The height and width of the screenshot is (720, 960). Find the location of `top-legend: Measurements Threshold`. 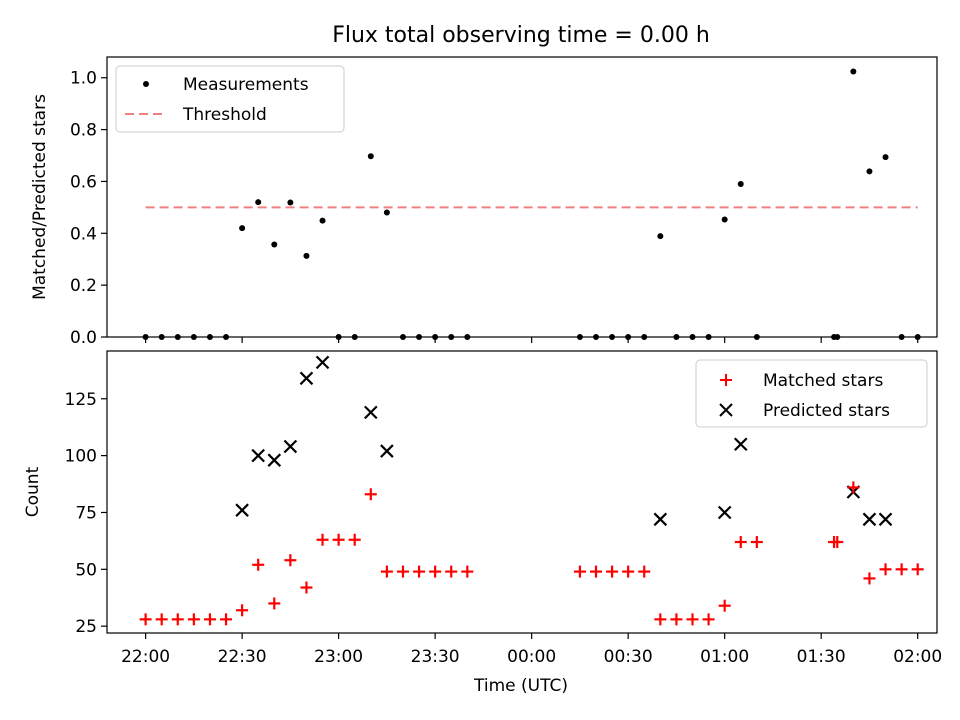

top-legend: Measurements Threshold is located at coordinates (230, 99).